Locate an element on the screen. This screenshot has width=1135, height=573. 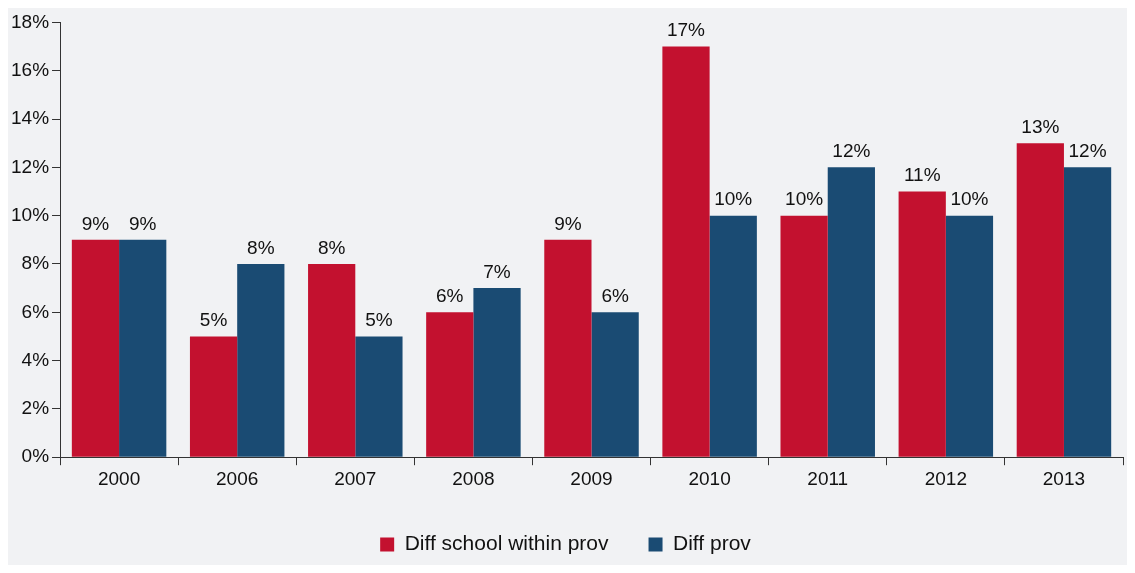
x-tick-label: 2006 is located at coordinates (237, 478).